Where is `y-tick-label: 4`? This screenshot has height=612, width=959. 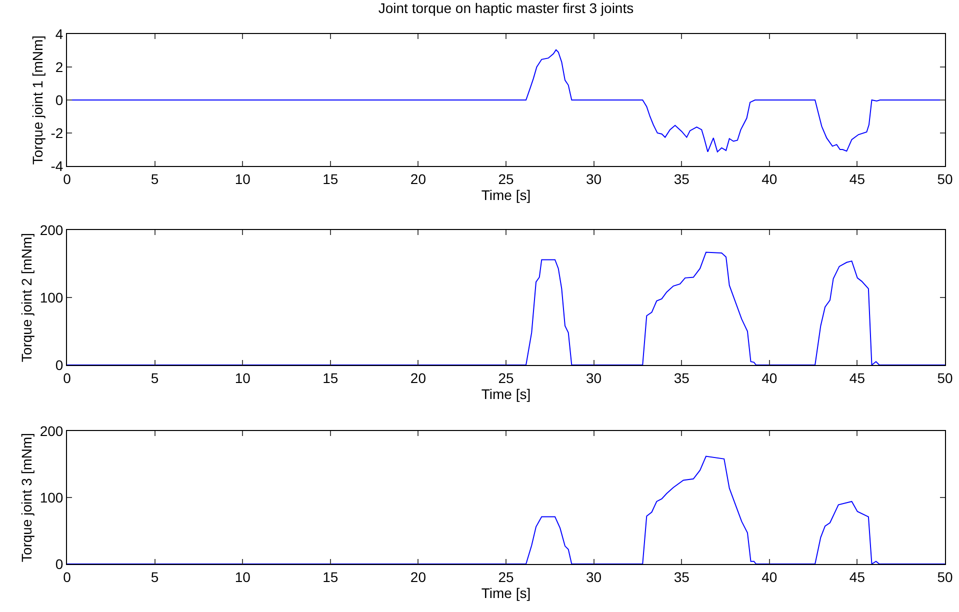
y-tick-label: 4 is located at coordinates (59, 34).